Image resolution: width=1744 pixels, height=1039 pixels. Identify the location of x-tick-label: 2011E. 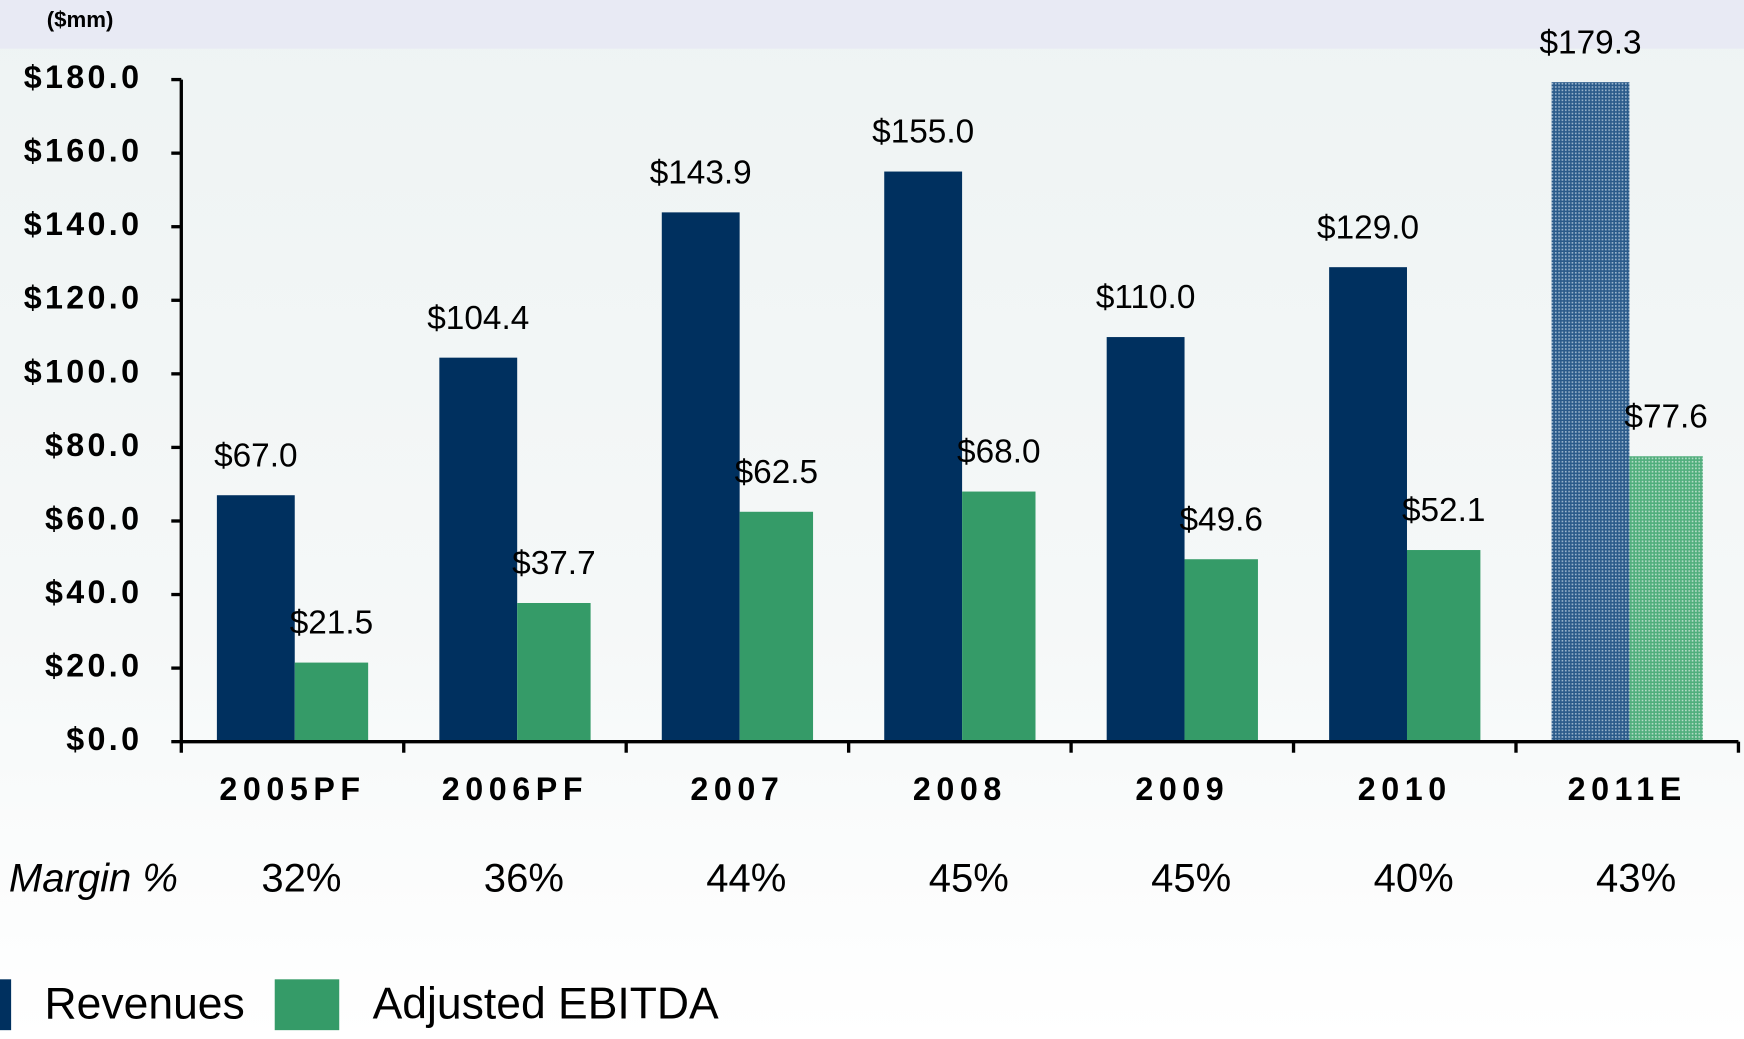
(1627, 789).